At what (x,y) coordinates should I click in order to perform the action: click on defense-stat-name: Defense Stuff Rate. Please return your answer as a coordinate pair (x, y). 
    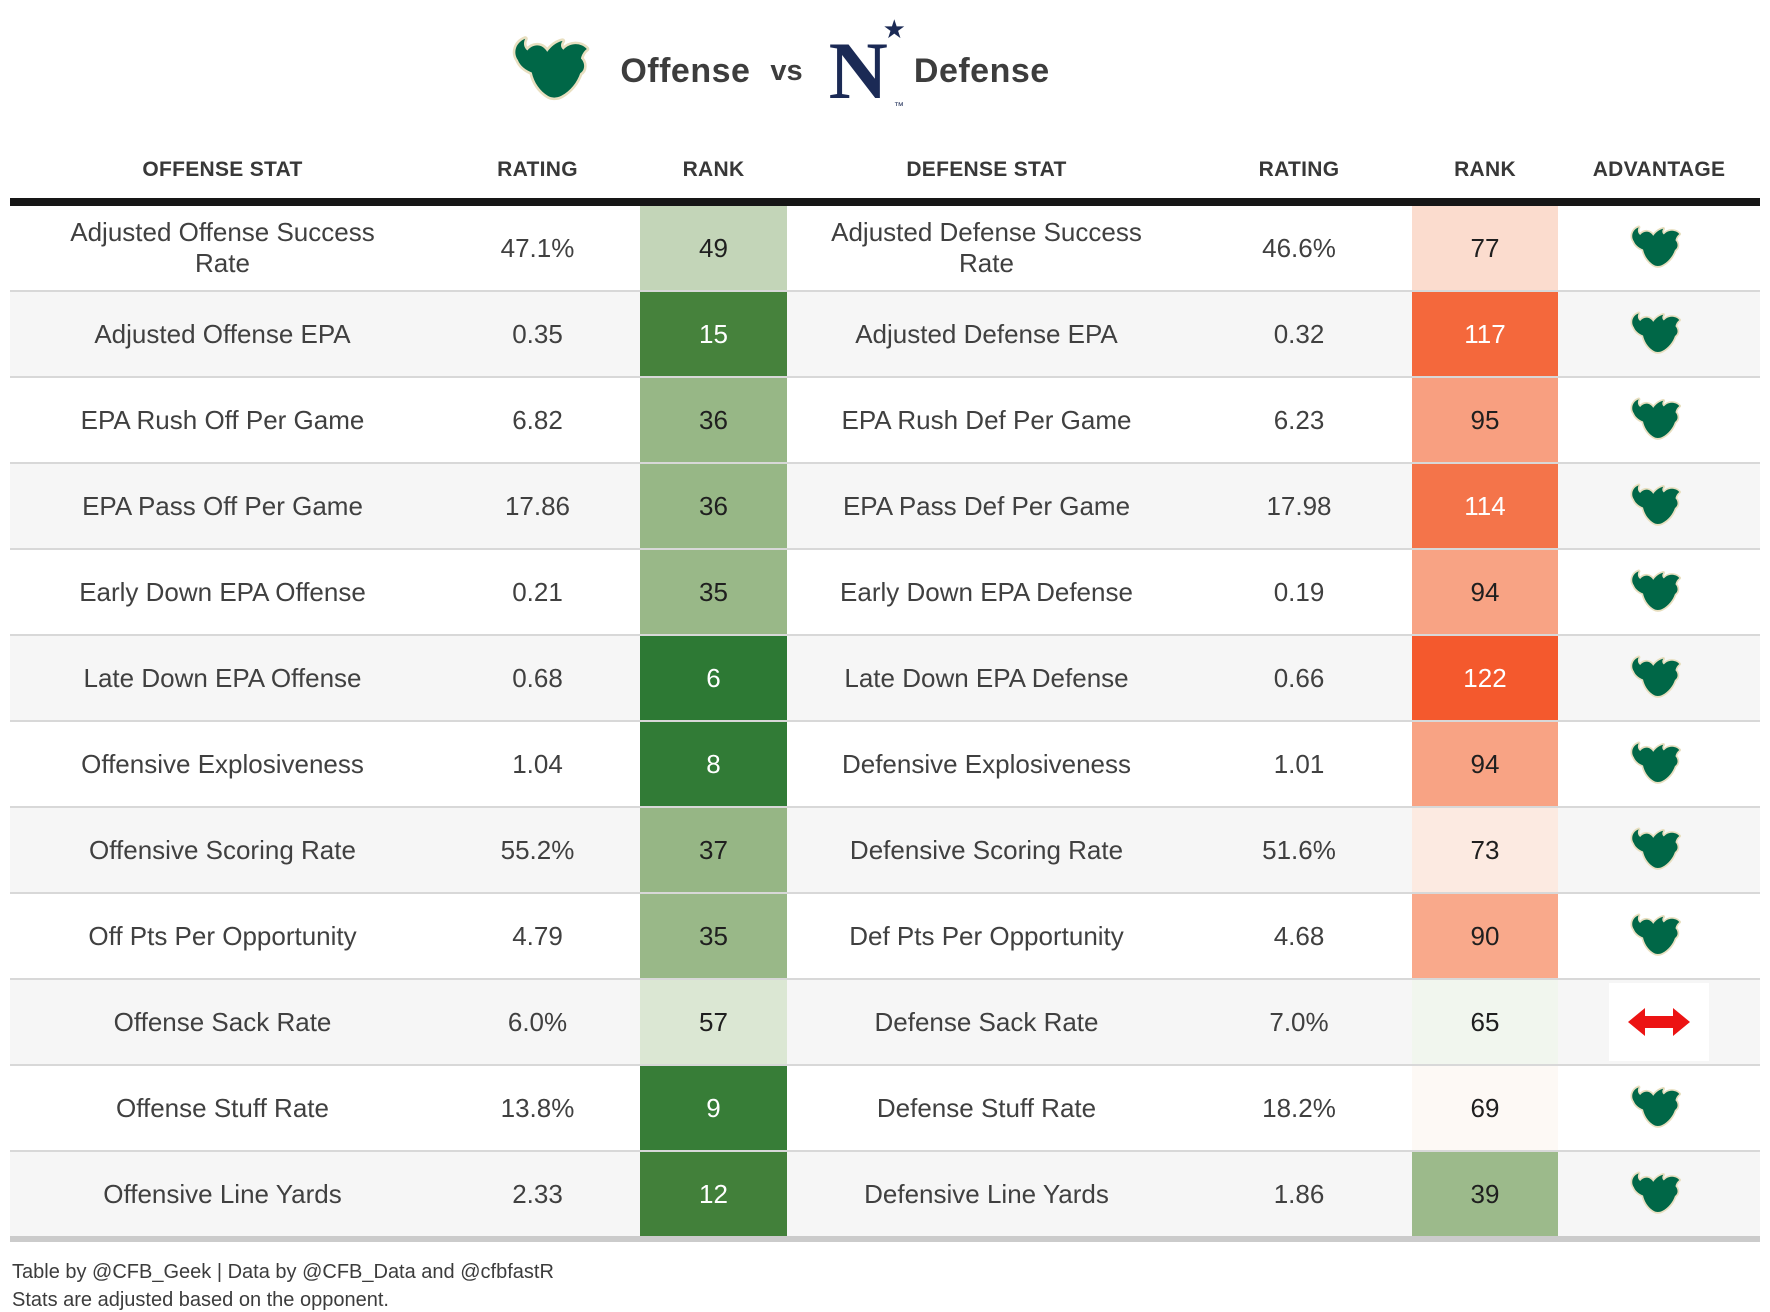
    Looking at the image, I should click on (986, 1107).